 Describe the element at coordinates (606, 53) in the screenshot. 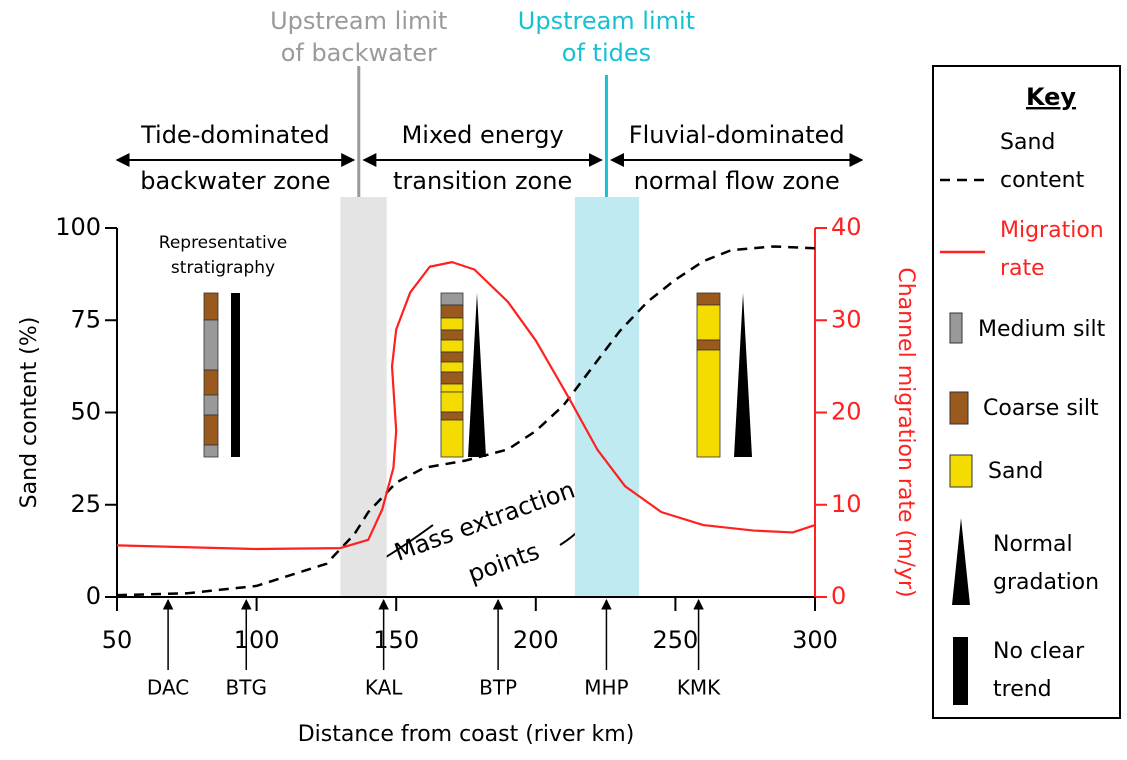

I see `limit-label: of tides` at that location.